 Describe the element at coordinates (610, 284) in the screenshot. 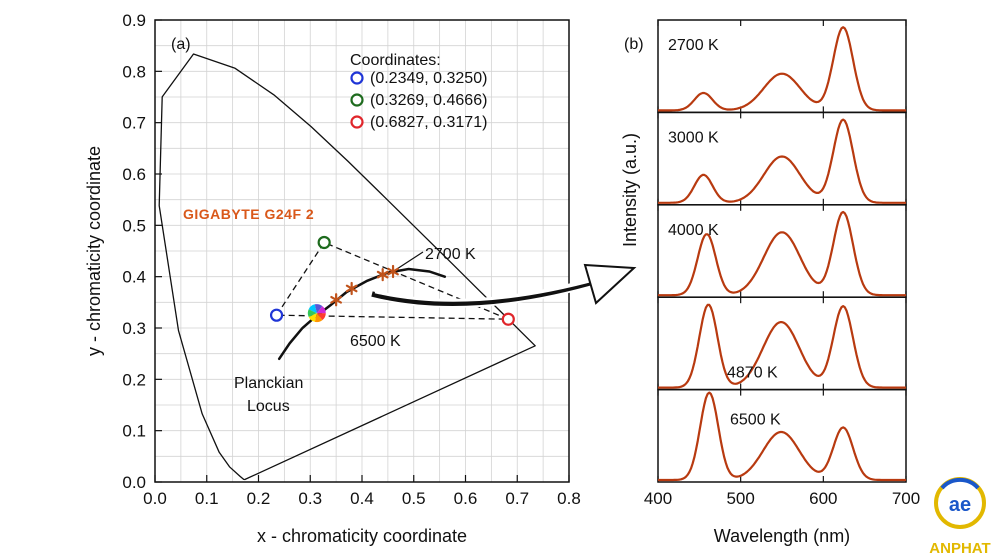

I see `arrow-head` at that location.